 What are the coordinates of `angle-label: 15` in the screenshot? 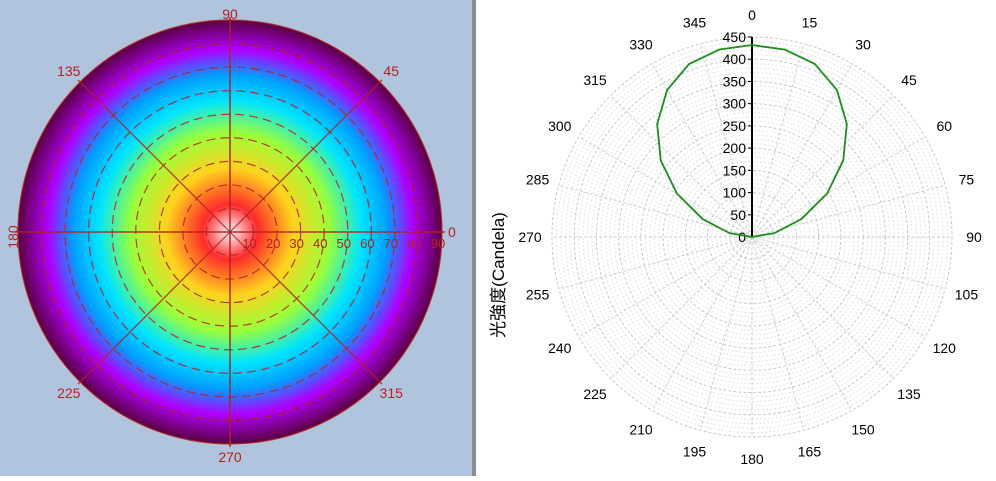 It's located at (810, 23).